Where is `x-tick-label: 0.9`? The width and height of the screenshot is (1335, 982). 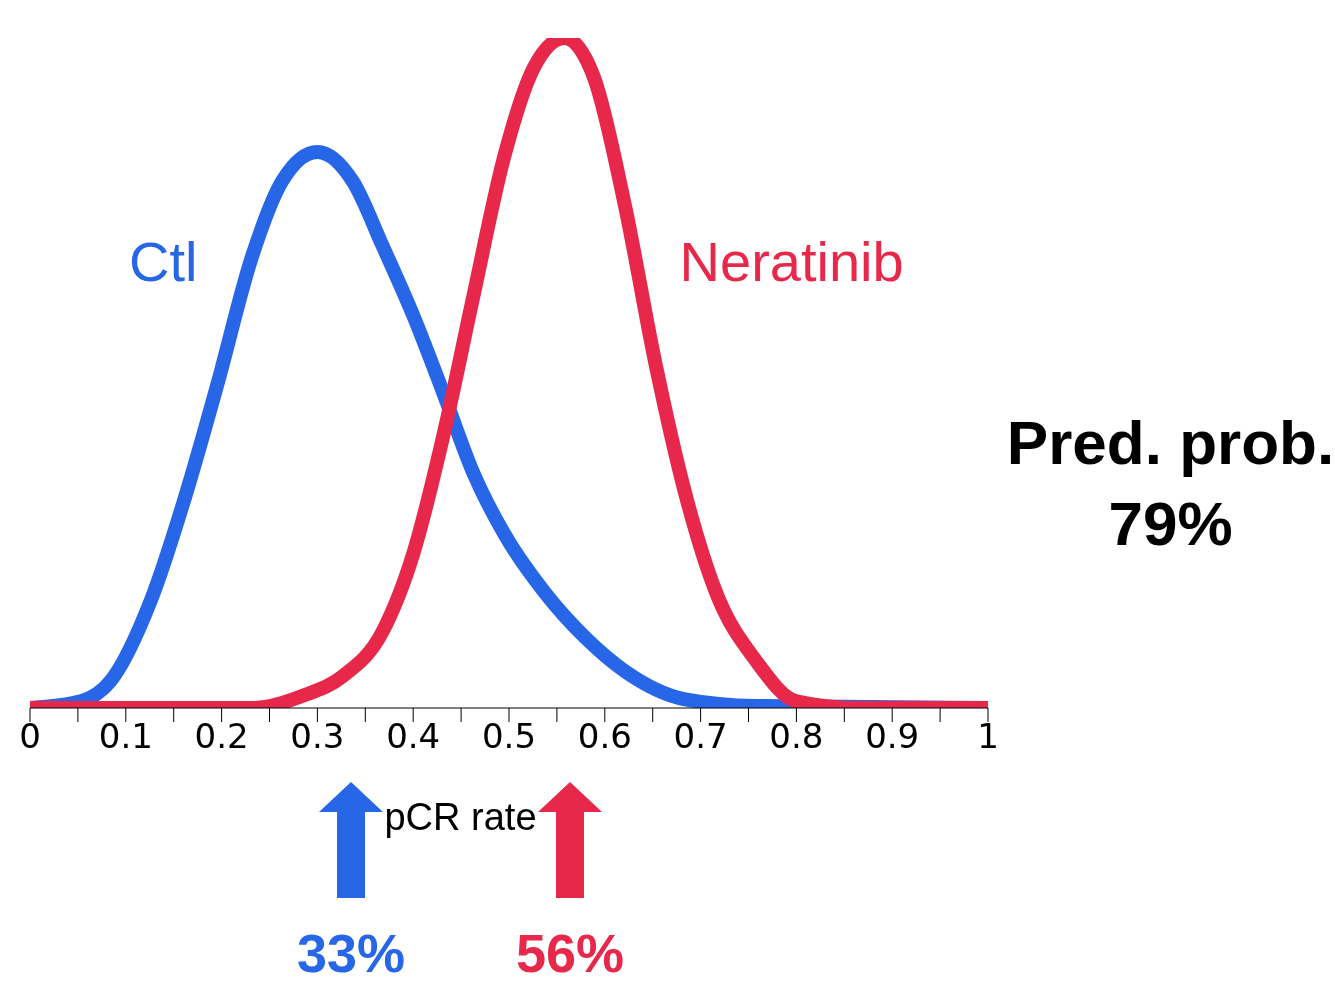 x-tick-label: 0.9 is located at coordinates (892, 736).